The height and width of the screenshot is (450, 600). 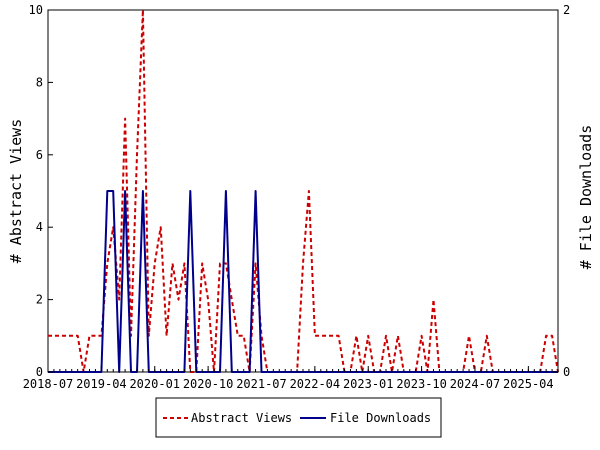 What do you see at coordinates (48, 384) in the screenshot?
I see `x-tick-label: 2018-07` at bounding box center [48, 384].